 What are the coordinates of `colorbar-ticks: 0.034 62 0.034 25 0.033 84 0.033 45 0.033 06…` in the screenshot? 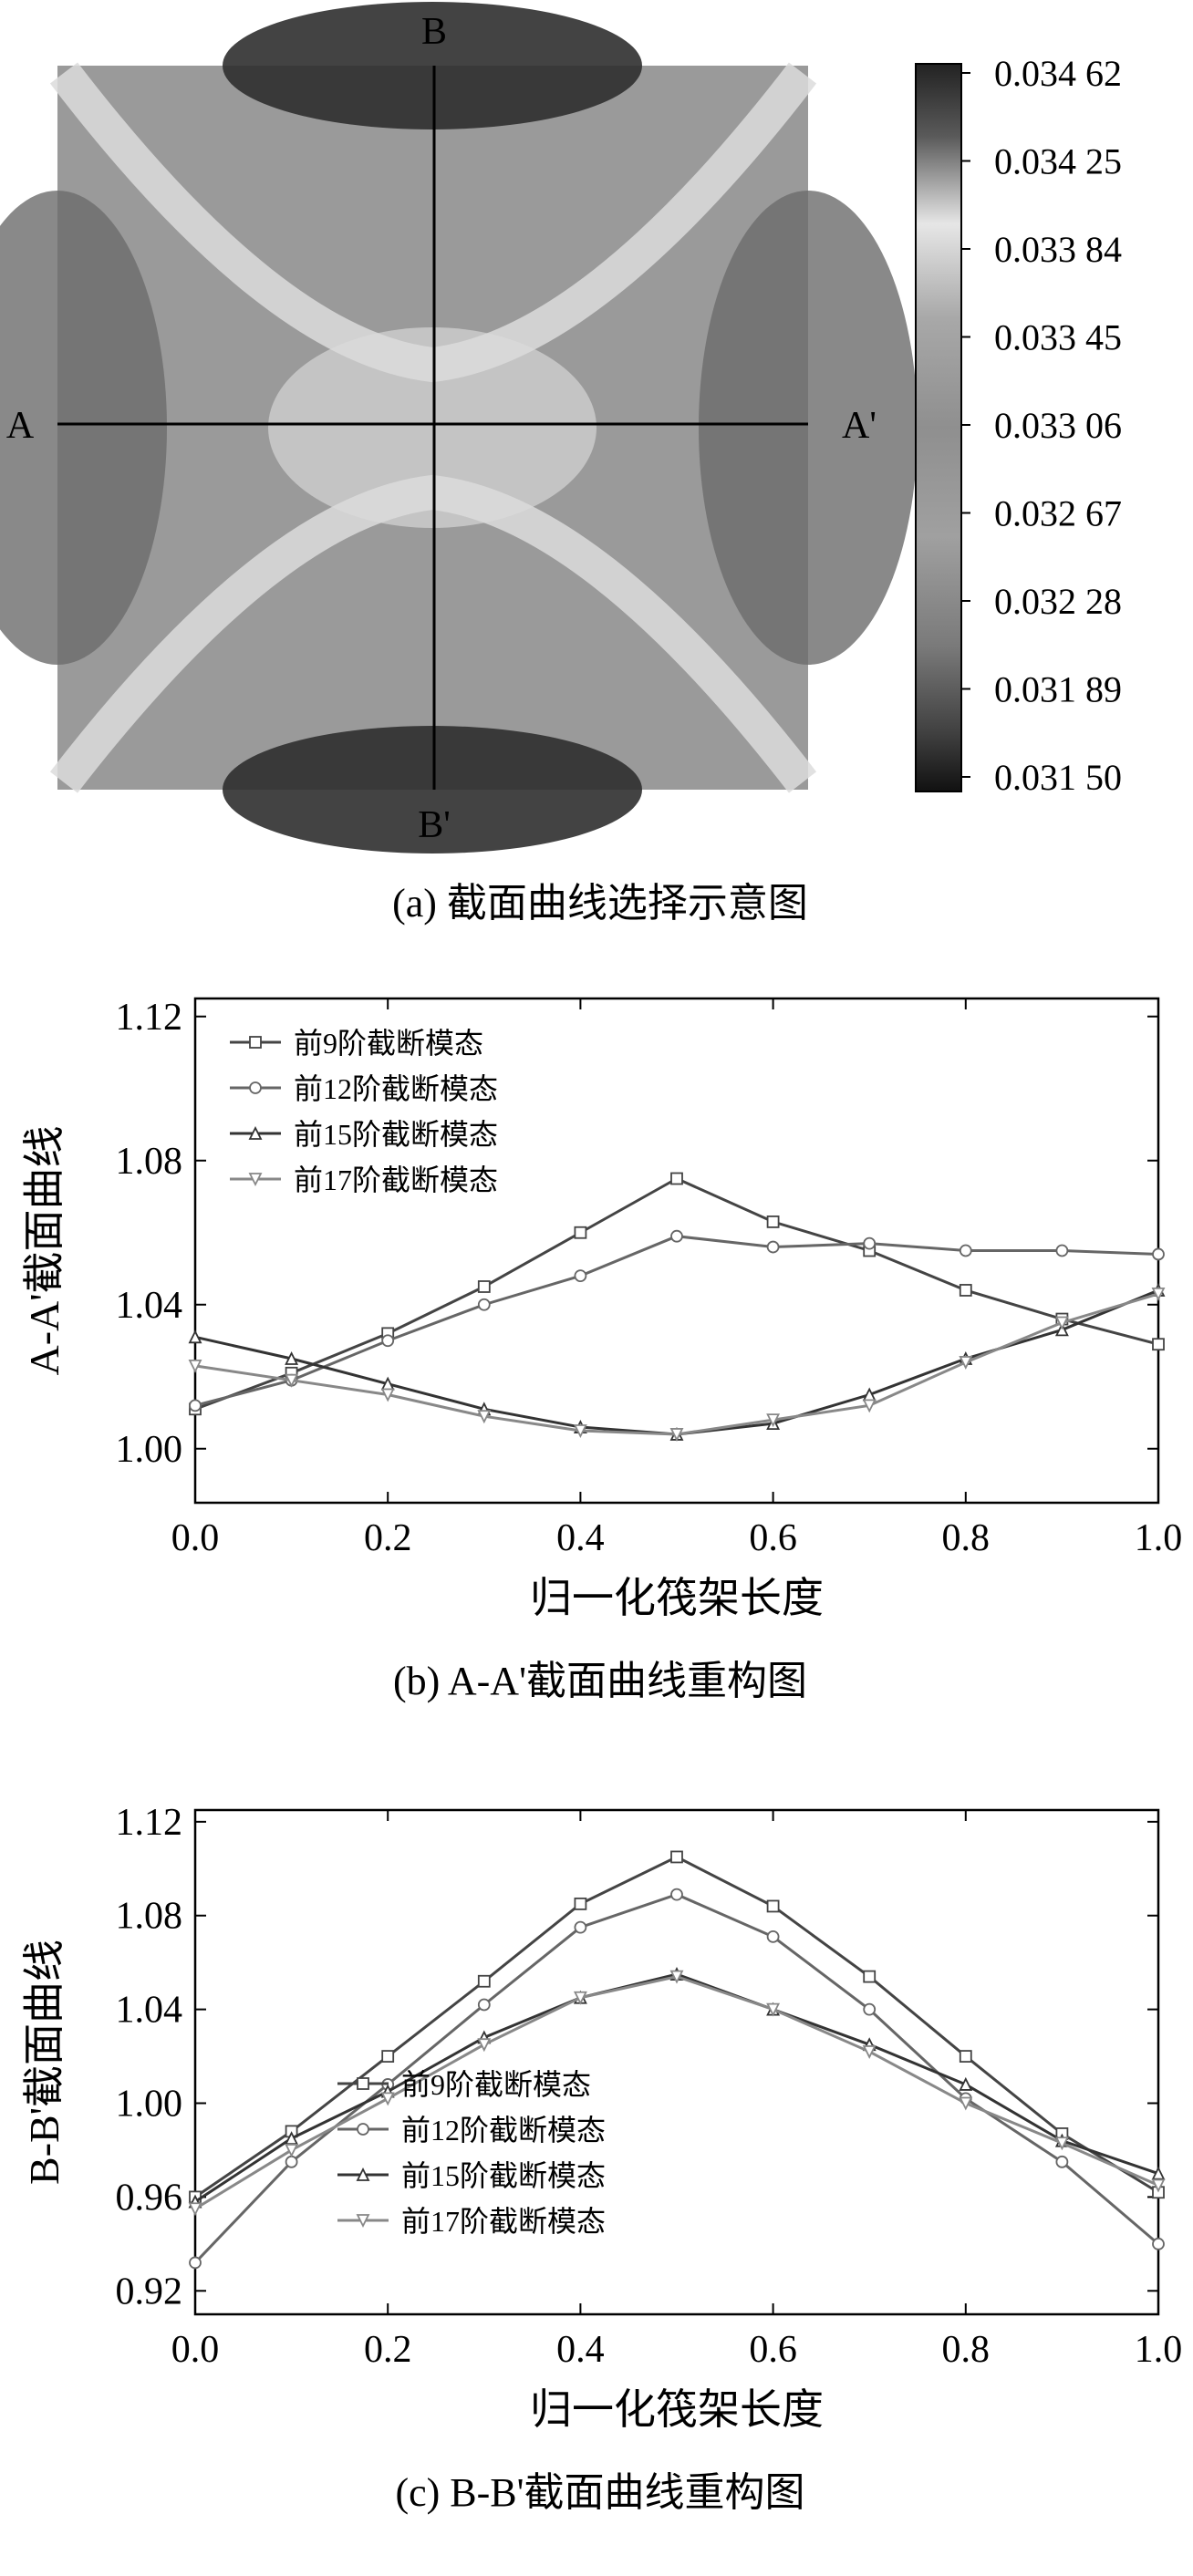 It's located at (1041, 425).